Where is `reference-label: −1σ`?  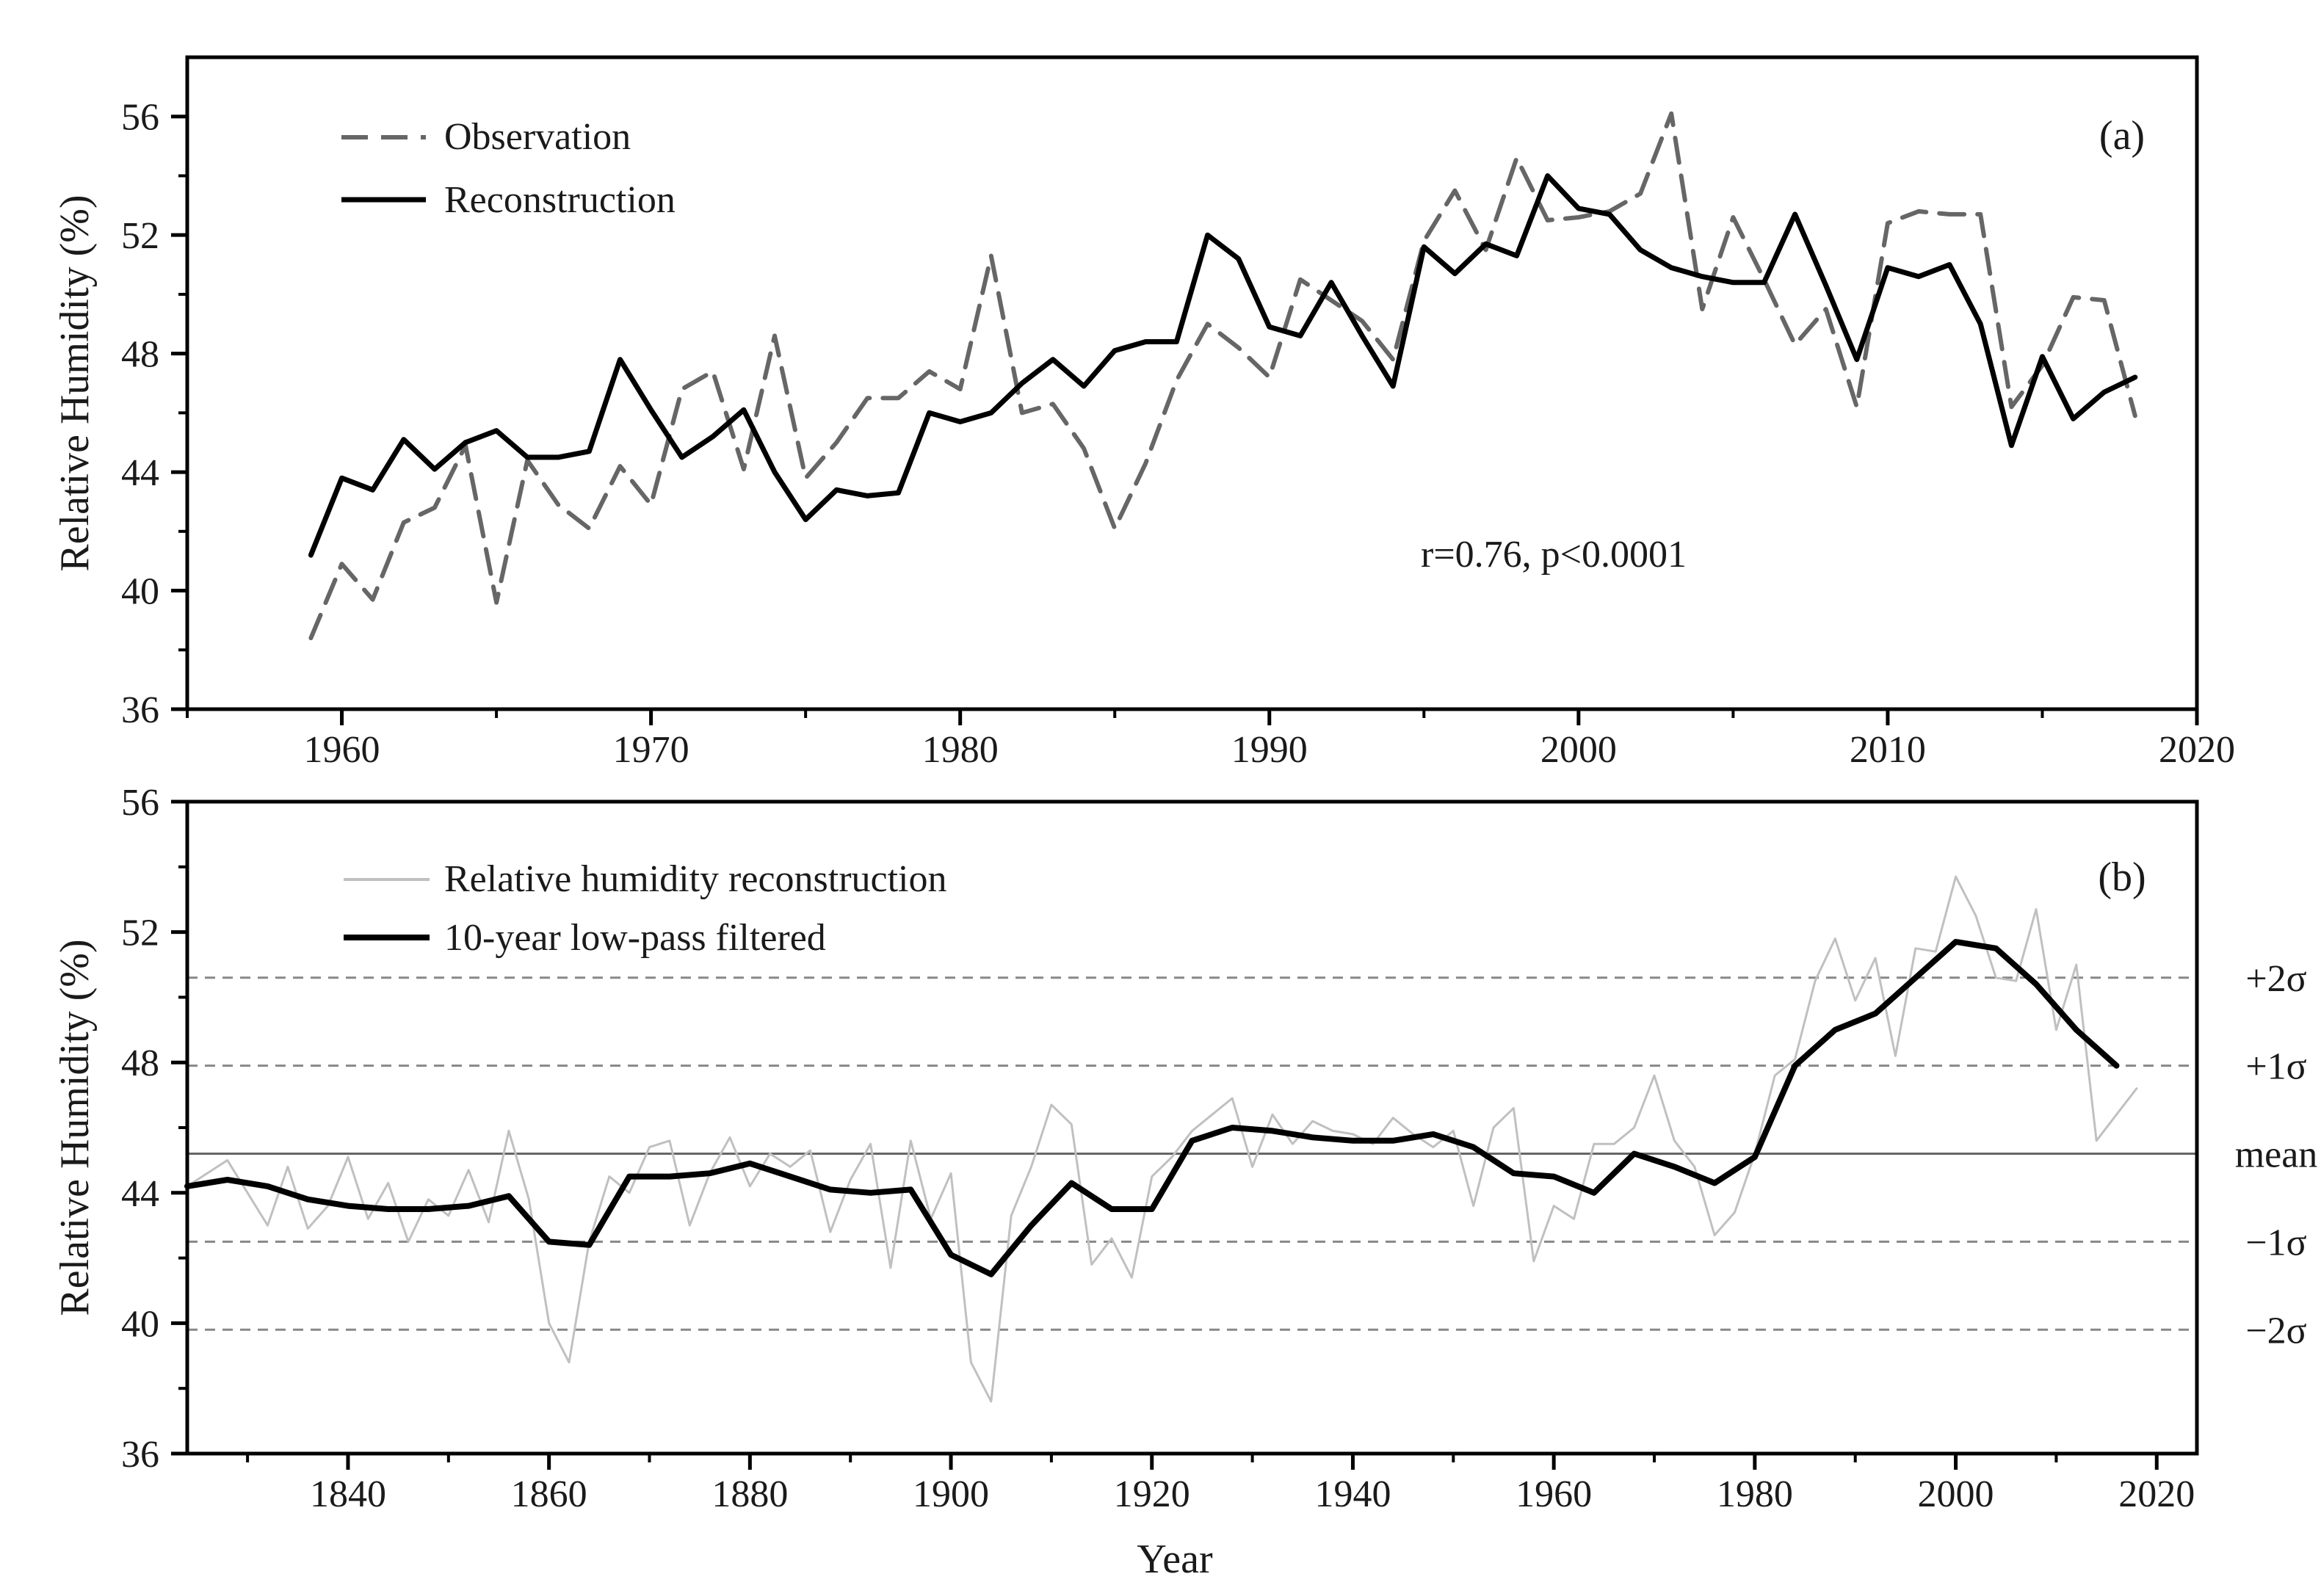
reference-label: −1σ is located at coordinates (2275, 1242).